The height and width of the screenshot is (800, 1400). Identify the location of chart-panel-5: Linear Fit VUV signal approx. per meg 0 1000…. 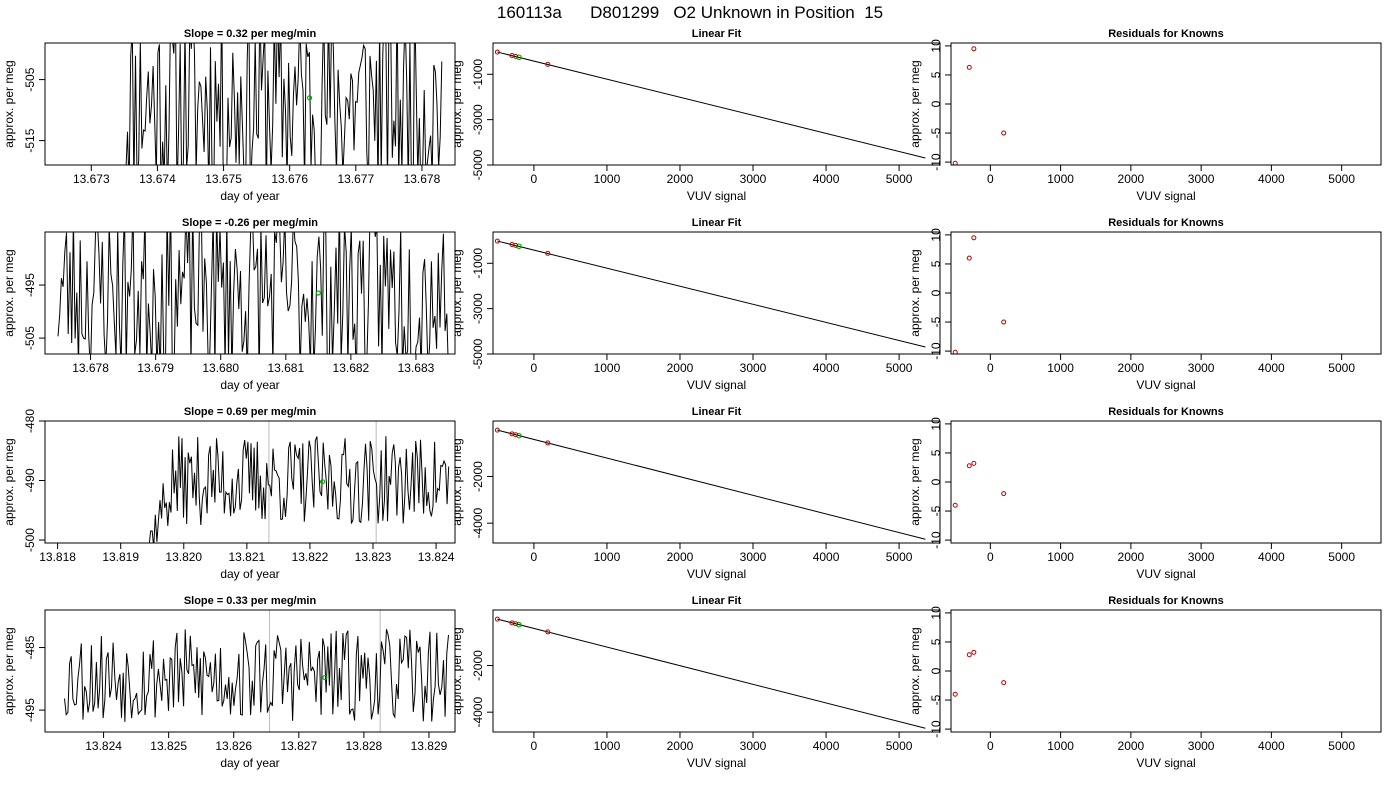
(695, 304).